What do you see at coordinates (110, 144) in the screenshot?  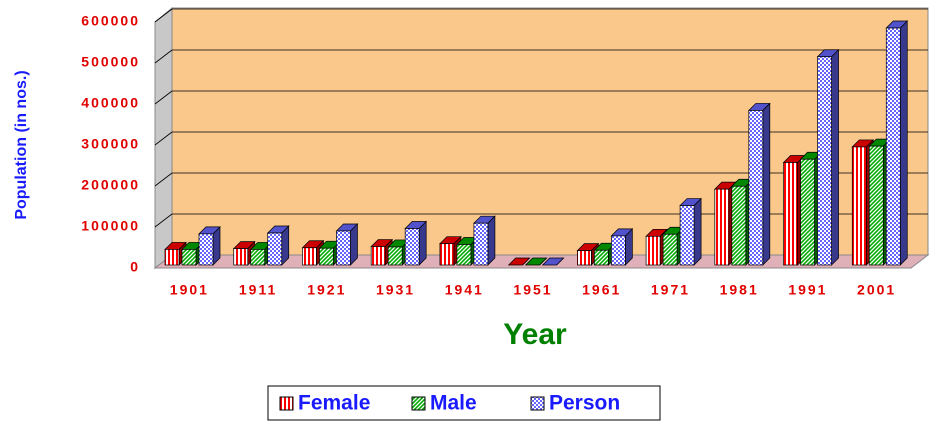 I see `y-tick-label: 300000` at bounding box center [110, 144].